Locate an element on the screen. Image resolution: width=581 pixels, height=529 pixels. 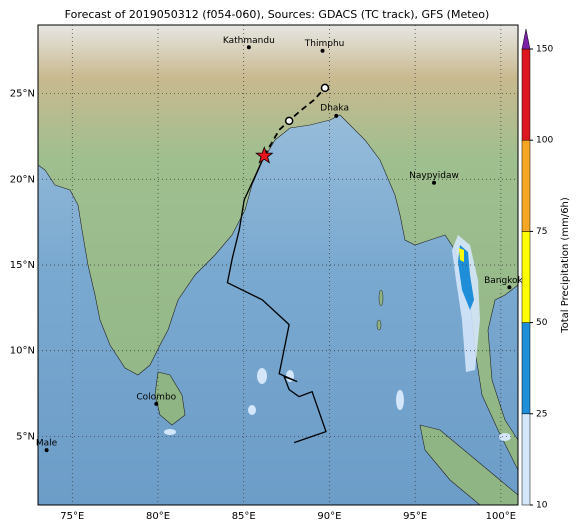
city-label: Kathmandu is located at coordinates (249, 41).